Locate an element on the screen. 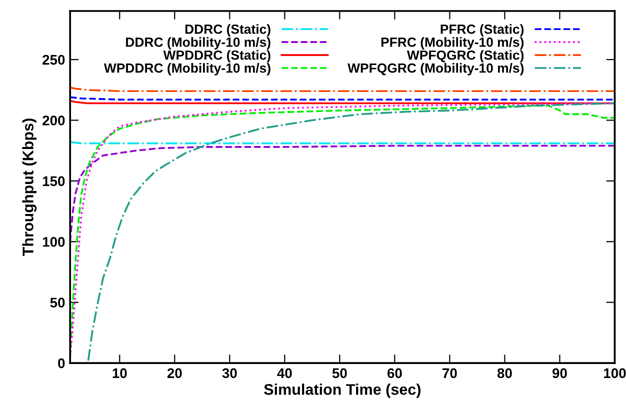 The image size is (626, 407). x-tick-label: 80 is located at coordinates (504, 373).